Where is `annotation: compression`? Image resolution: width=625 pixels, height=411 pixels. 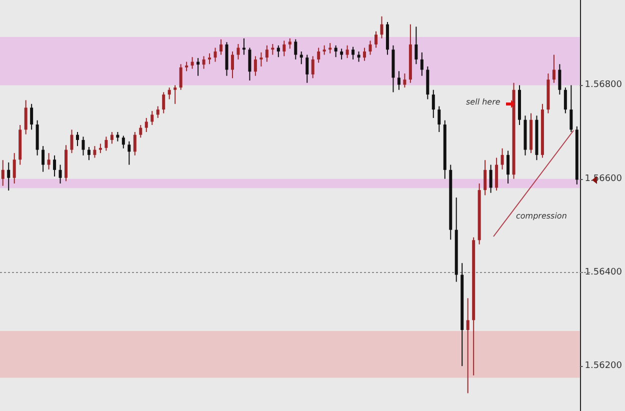 annotation: compression is located at coordinates (541, 216).